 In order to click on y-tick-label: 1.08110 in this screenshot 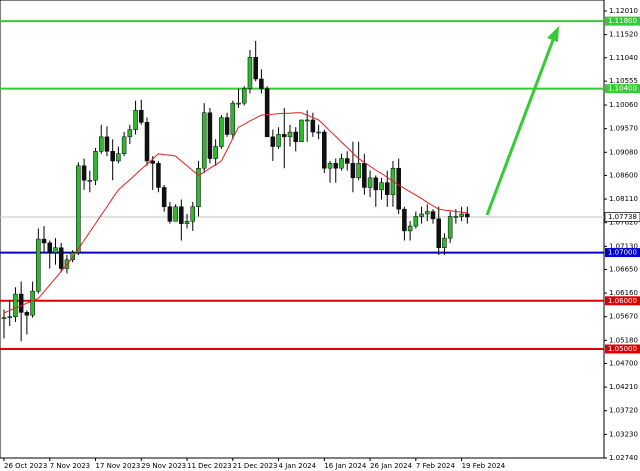, I will do `click(623, 199)`.